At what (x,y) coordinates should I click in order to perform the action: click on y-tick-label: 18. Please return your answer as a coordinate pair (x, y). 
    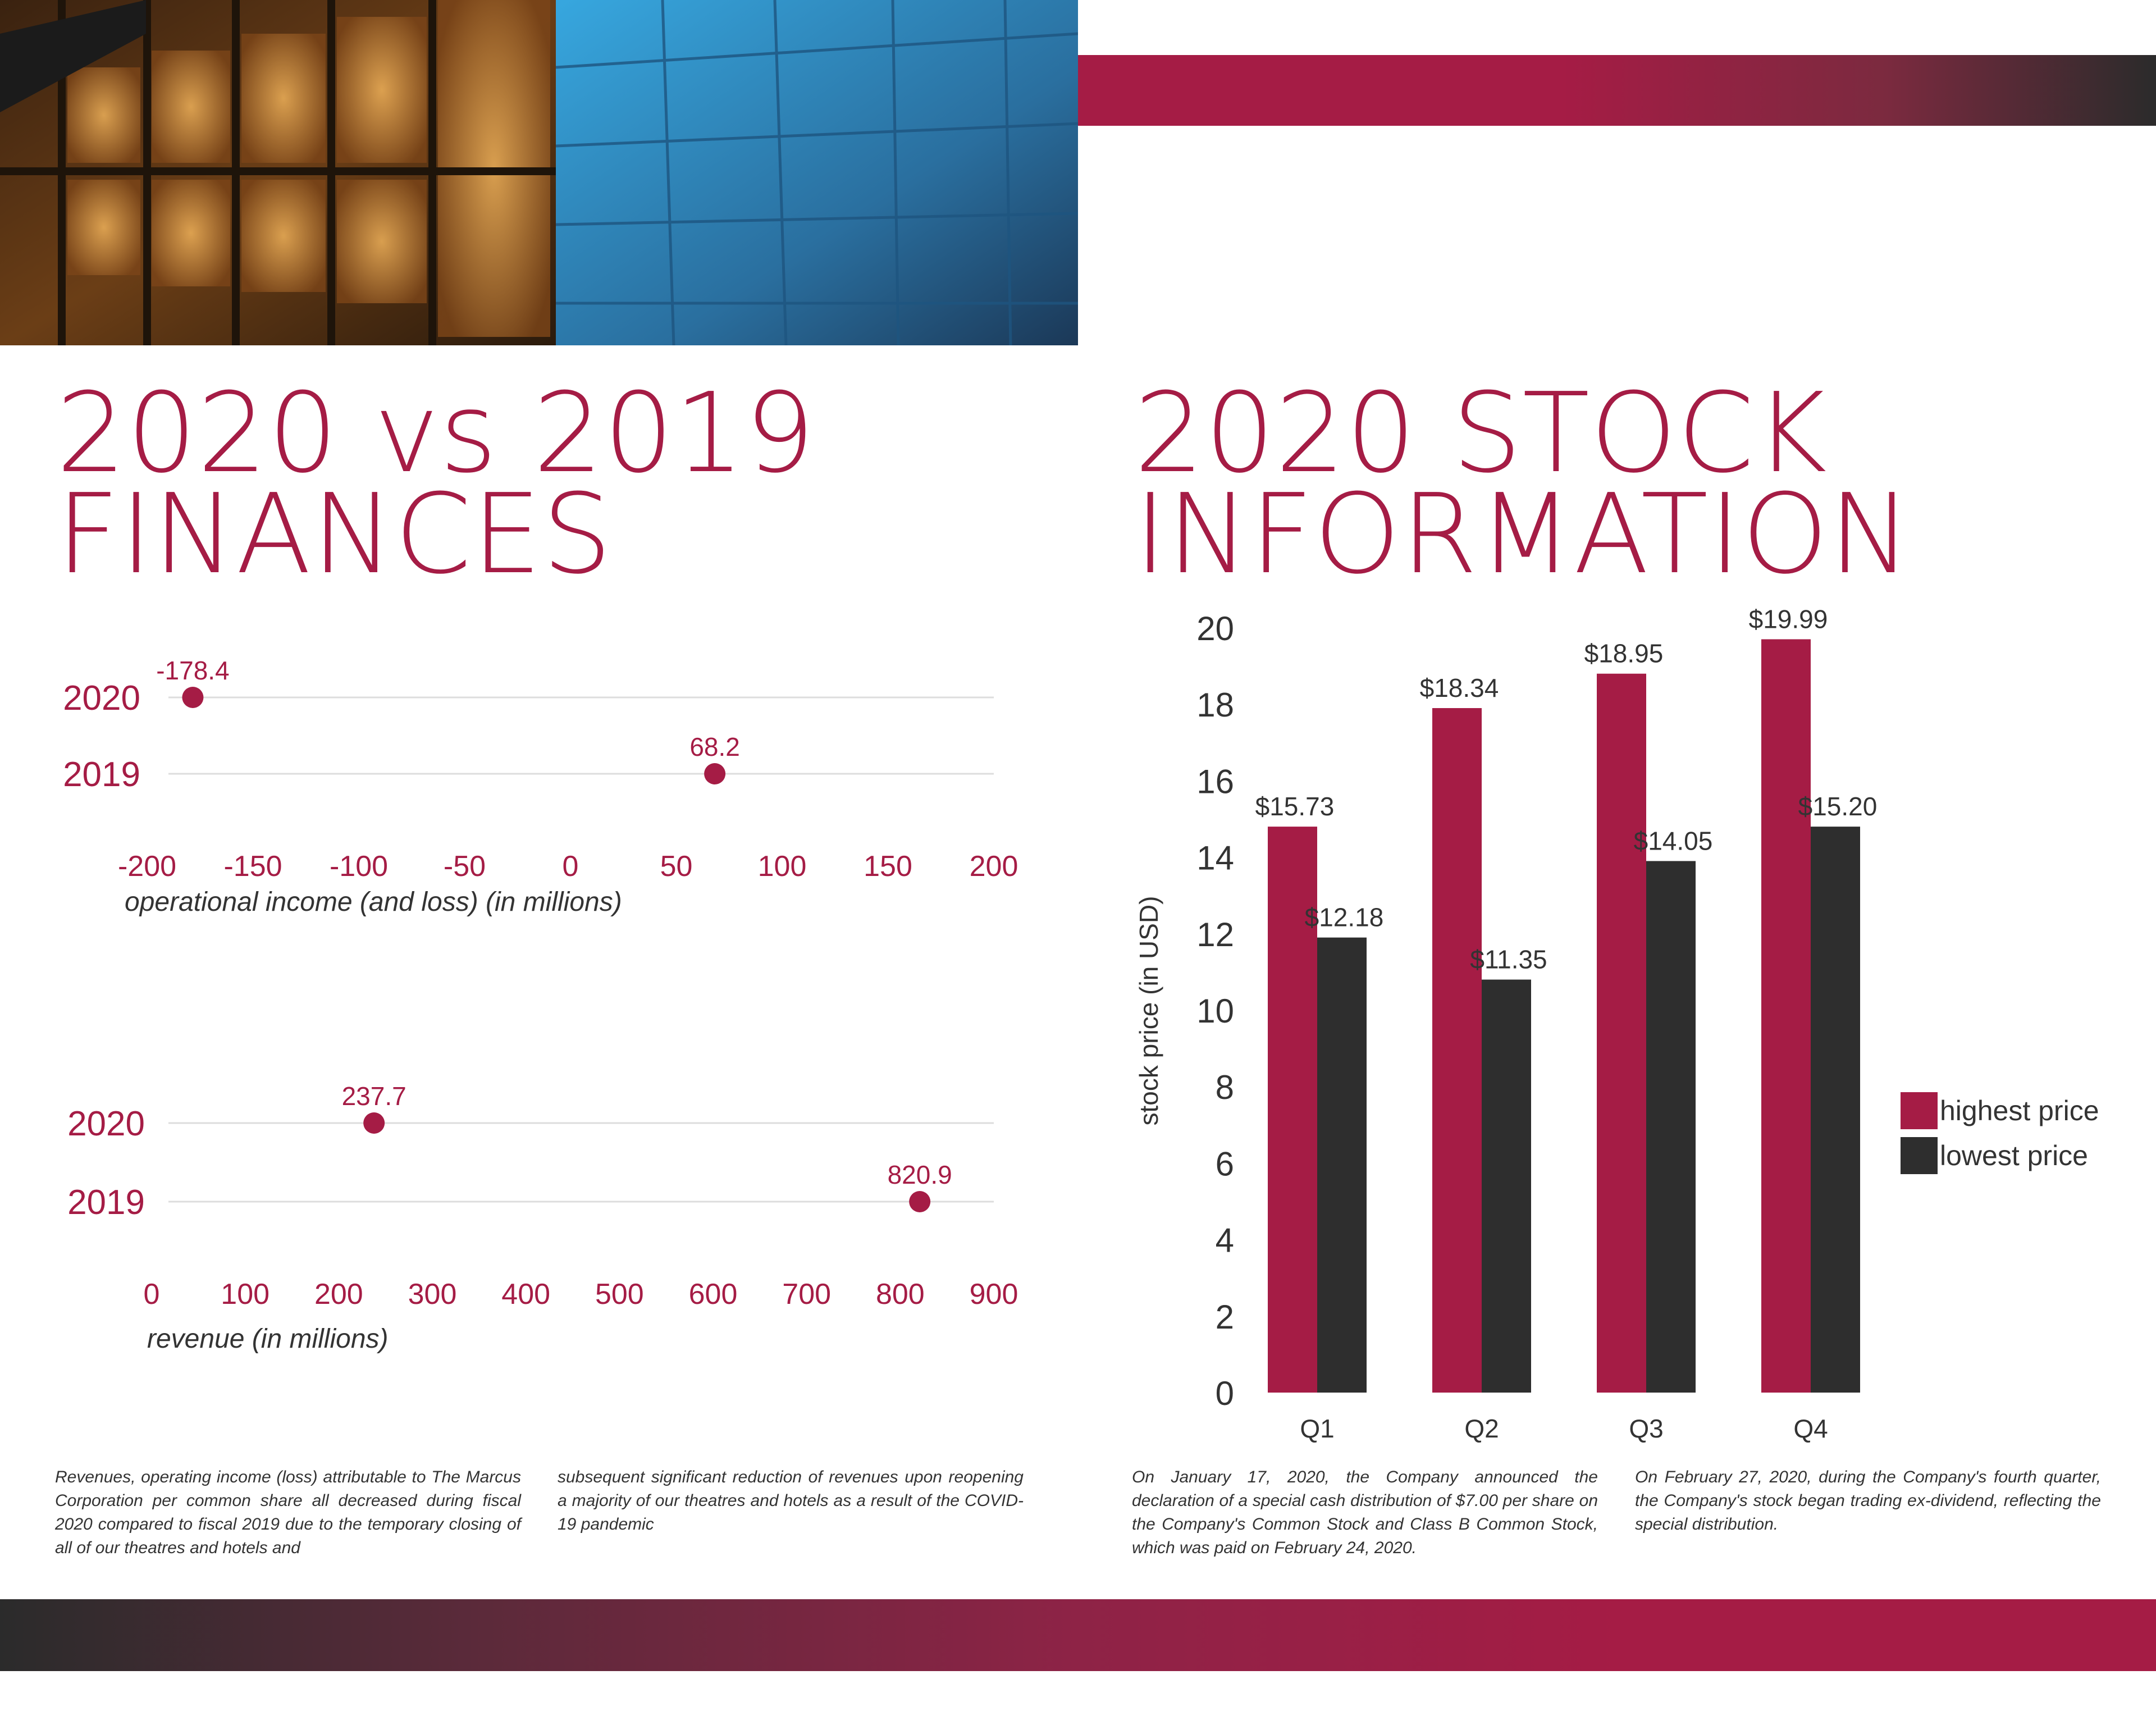
    Looking at the image, I should click on (1215, 705).